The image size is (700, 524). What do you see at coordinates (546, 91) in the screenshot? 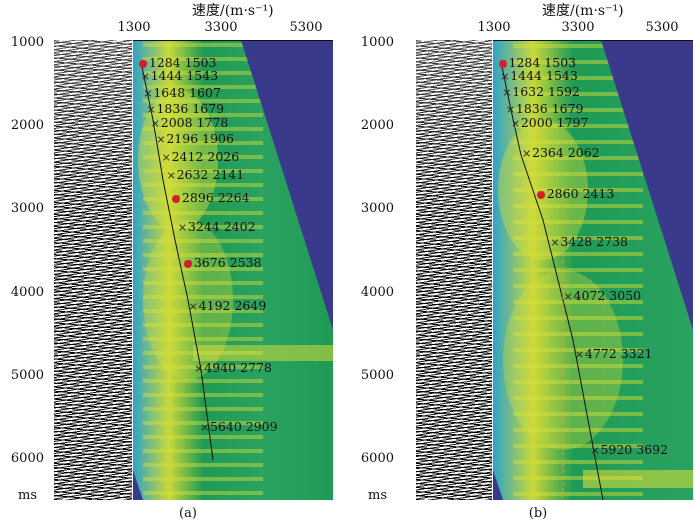
I see `pick-label: 1632 1592` at bounding box center [546, 91].